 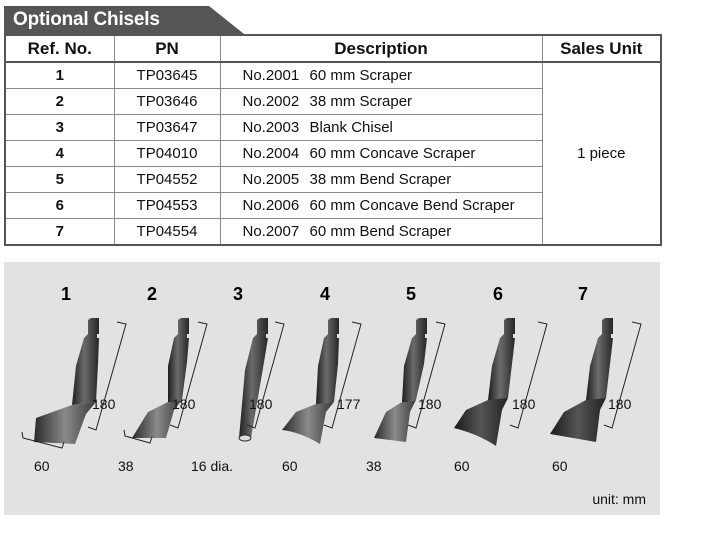 What do you see at coordinates (271, 101) in the screenshot?
I see `model-number: No.2002` at bounding box center [271, 101].